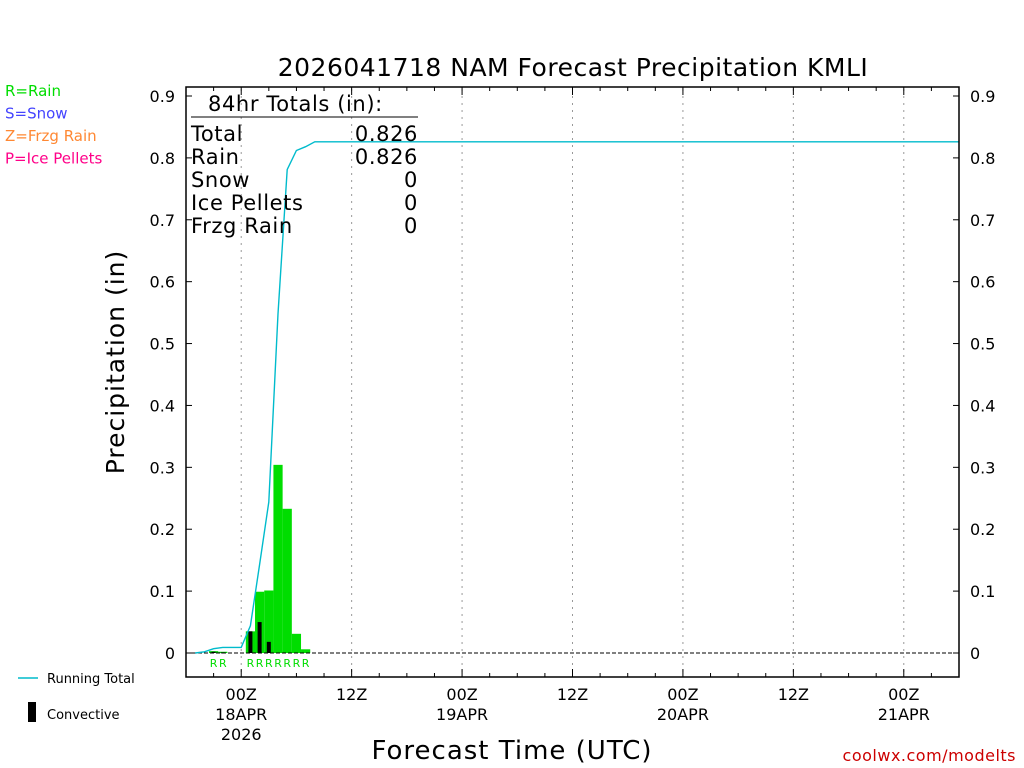 Image resolution: width=1024 pixels, height=768 pixels. I want to click on y-tick-label-right: 0.4, so click(982, 405).